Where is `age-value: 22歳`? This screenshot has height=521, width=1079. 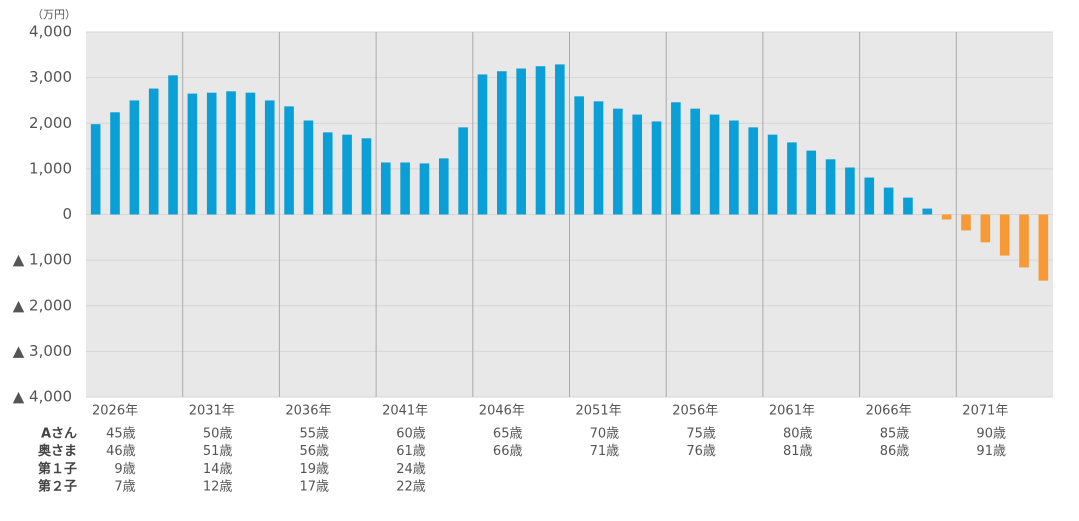 age-value: 22歳 is located at coordinates (411, 487).